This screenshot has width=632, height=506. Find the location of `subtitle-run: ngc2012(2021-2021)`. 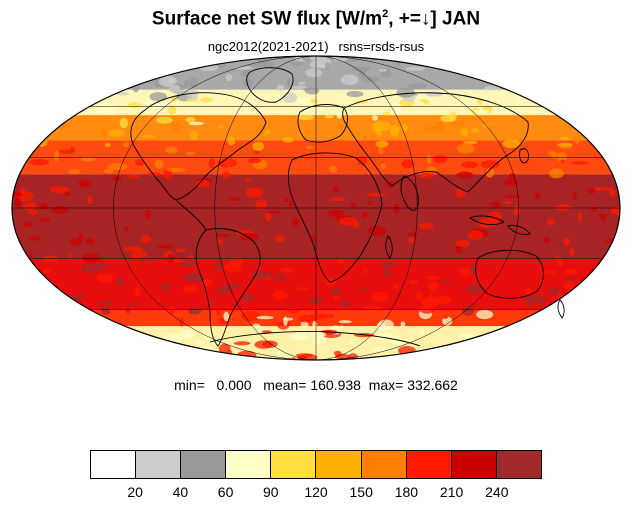

subtitle-run: ngc2012(2021-2021) is located at coordinates (268, 46).